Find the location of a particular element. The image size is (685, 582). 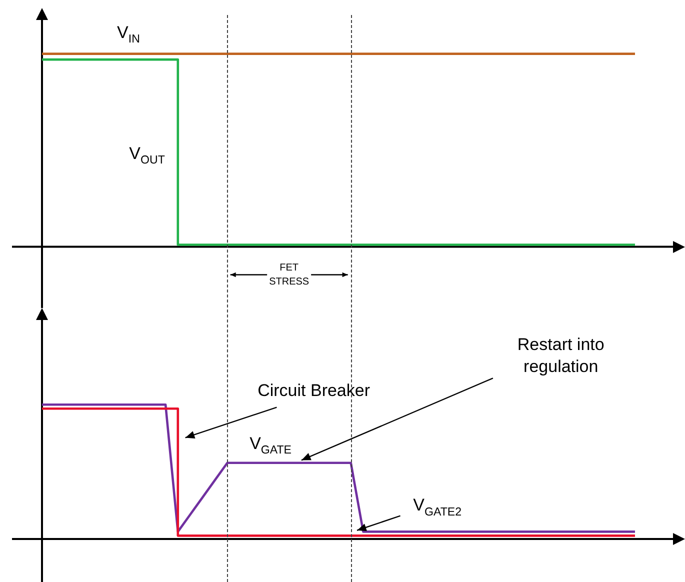

text: FET STRESS is located at coordinates (289, 275).